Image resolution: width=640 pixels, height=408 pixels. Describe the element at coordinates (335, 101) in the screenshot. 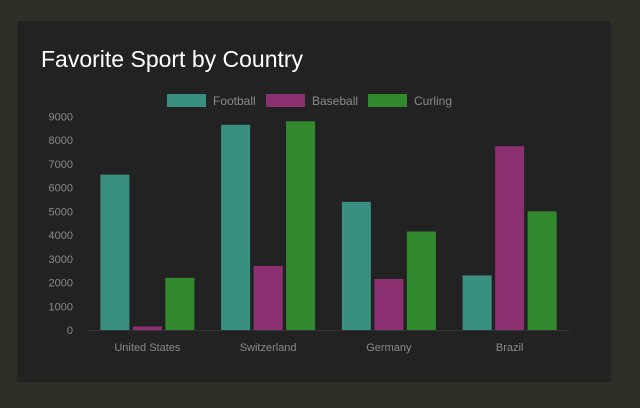

I see `legend-label-baseball: Baseball` at that location.